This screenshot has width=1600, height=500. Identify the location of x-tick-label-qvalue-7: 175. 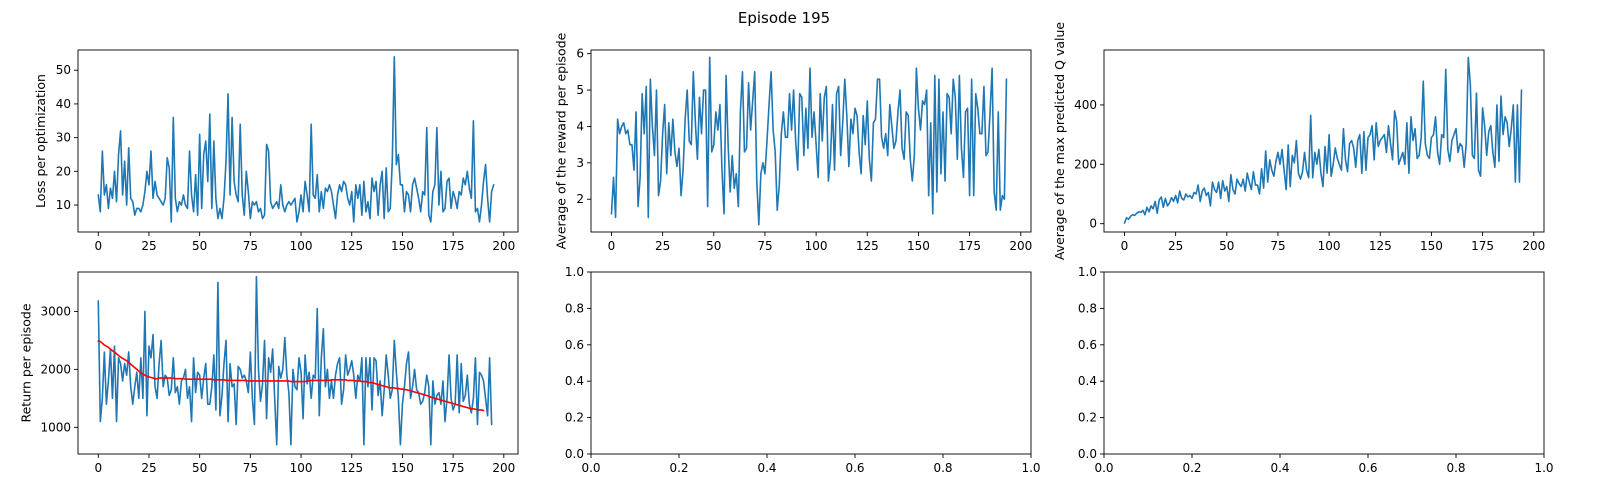
(1482, 246).